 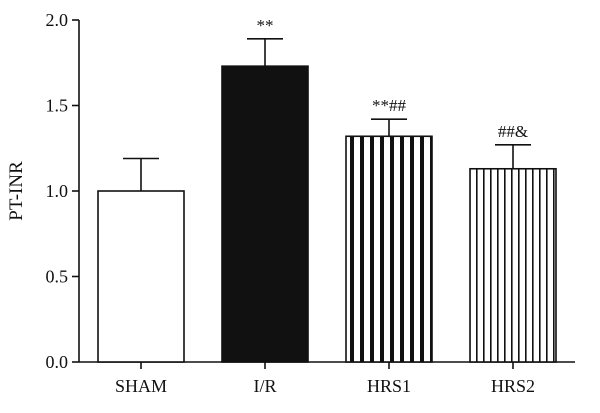 What do you see at coordinates (389, 249) in the screenshot?
I see `bar-hrs1` at bounding box center [389, 249].